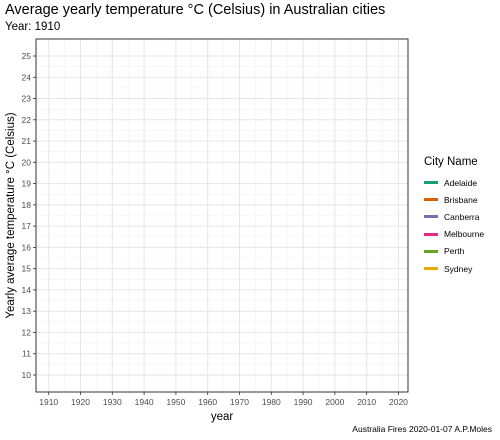 This screenshot has width=500, height=440. Describe the element at coordinates (11, 215) in the screenshot. I see `y-axis-label: Yearly average temperature °C (Celsius)` at that location.